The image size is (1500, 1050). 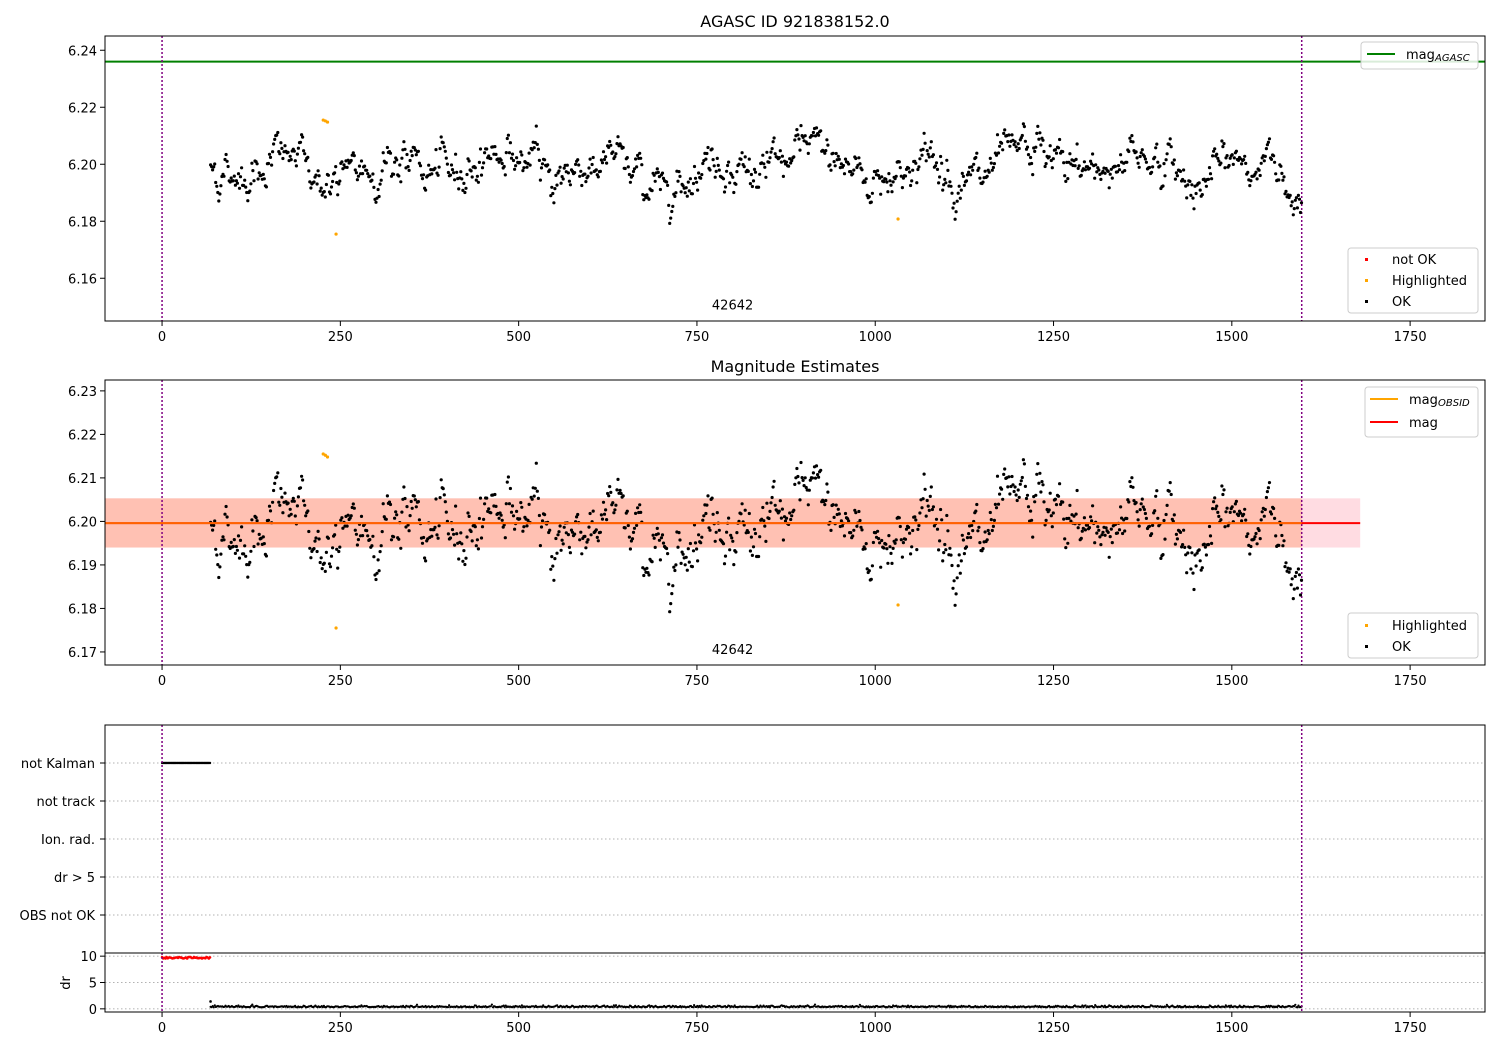 What do you see at coordinates (518, 1028) in the screenshot?
I see `x-tick-label: 500` at bounding box center [518, 1028].